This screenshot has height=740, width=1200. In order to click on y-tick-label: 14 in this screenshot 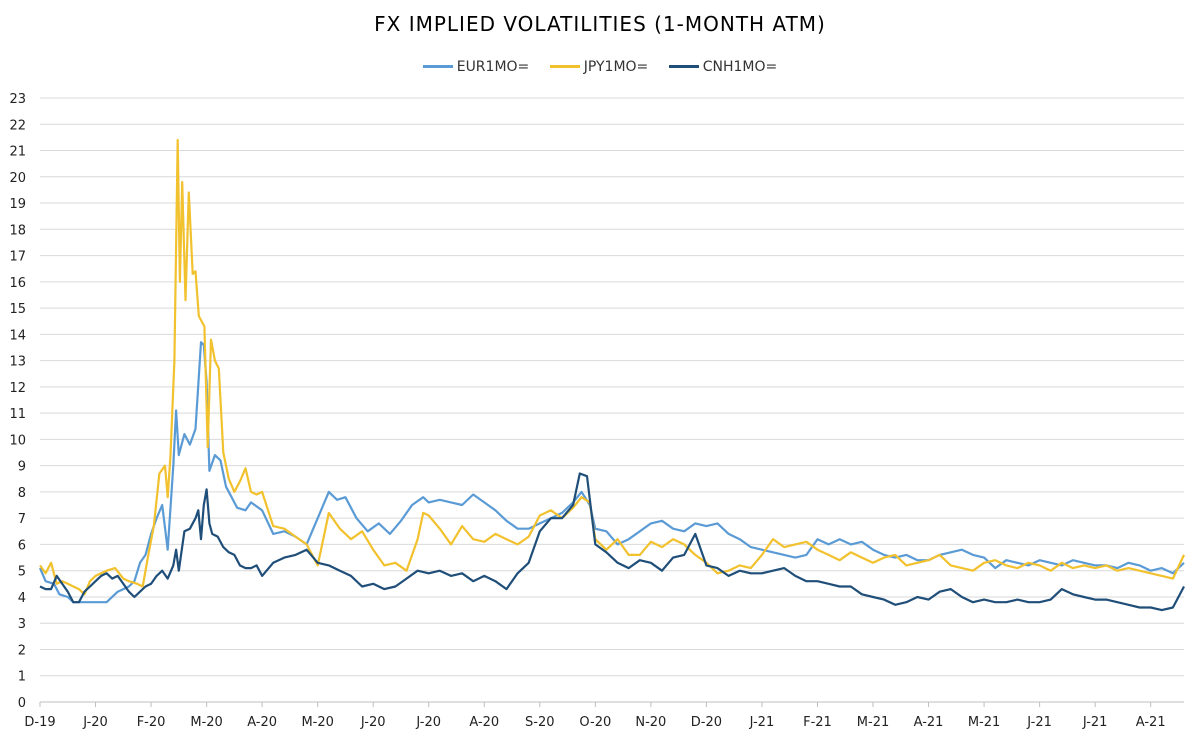, I will do `click(17, 335)`.